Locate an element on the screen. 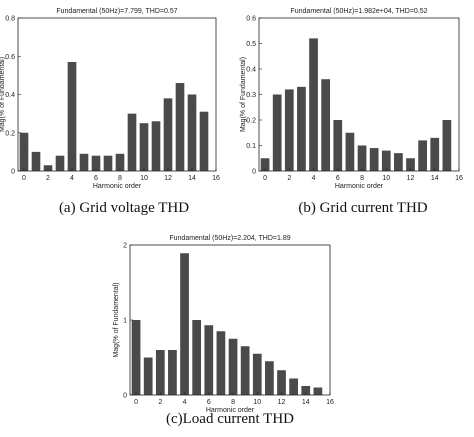 This screenshot has height=437, width=474. chart-c-x-tick-label: 12 is located at coordinates (282, 402).